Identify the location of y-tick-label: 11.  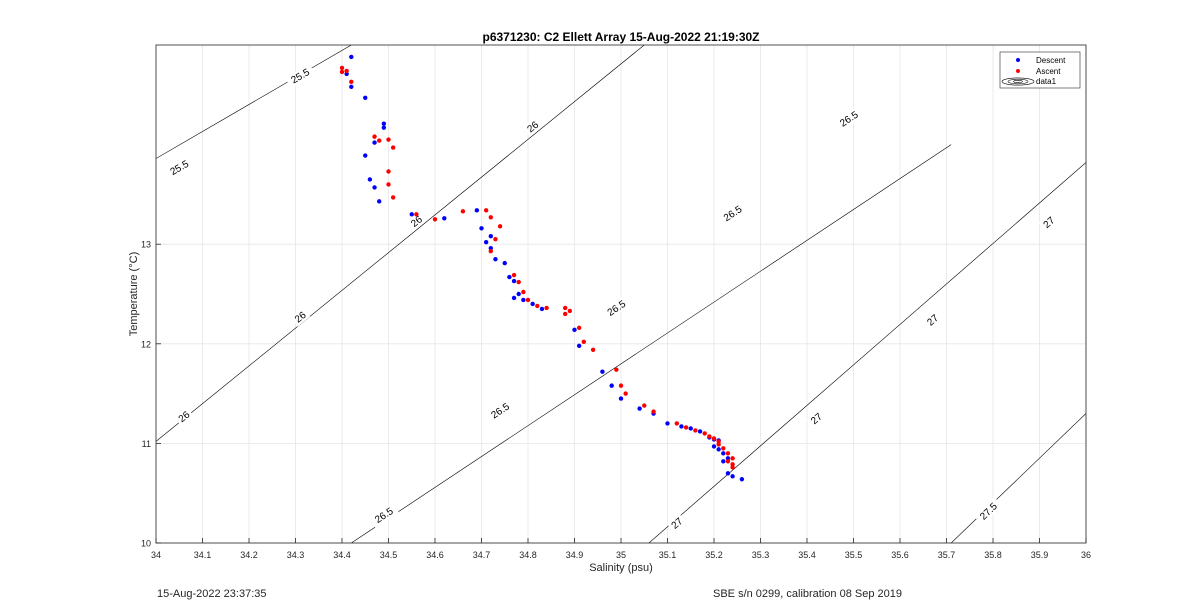
(146, 444).